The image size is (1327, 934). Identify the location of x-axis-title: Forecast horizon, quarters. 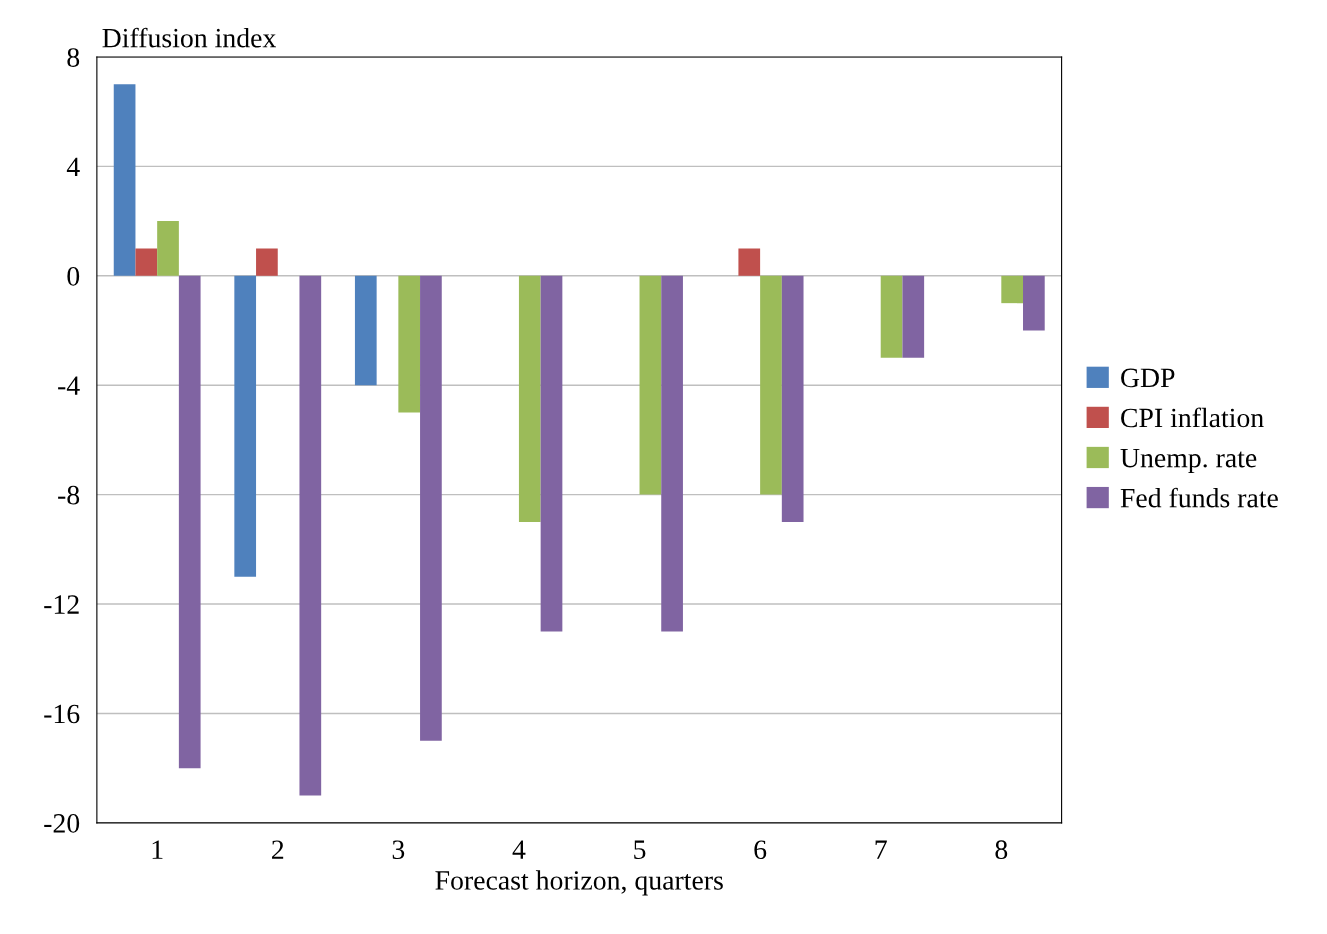
(579, 883).